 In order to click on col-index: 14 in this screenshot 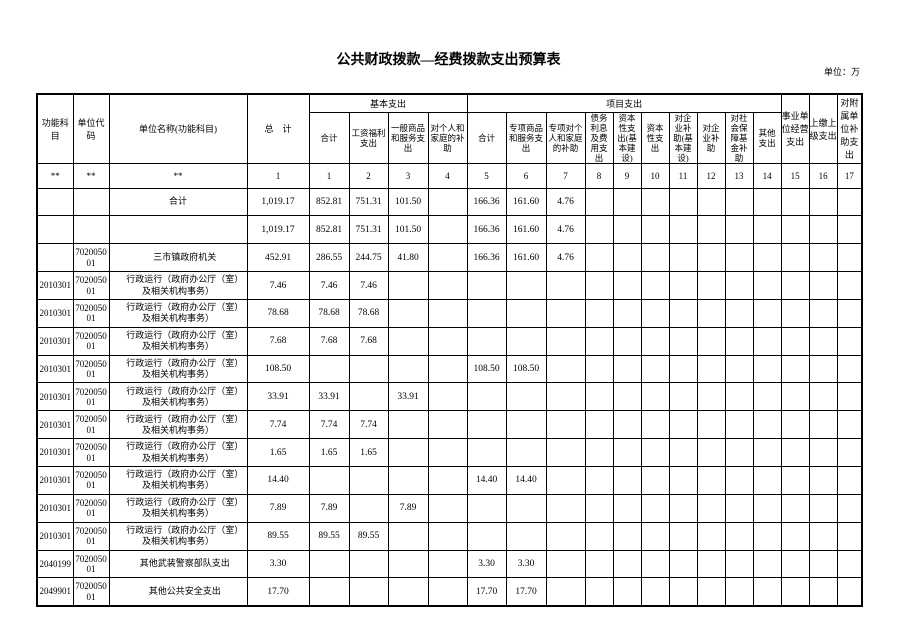, I will do `click(767, 175)`.